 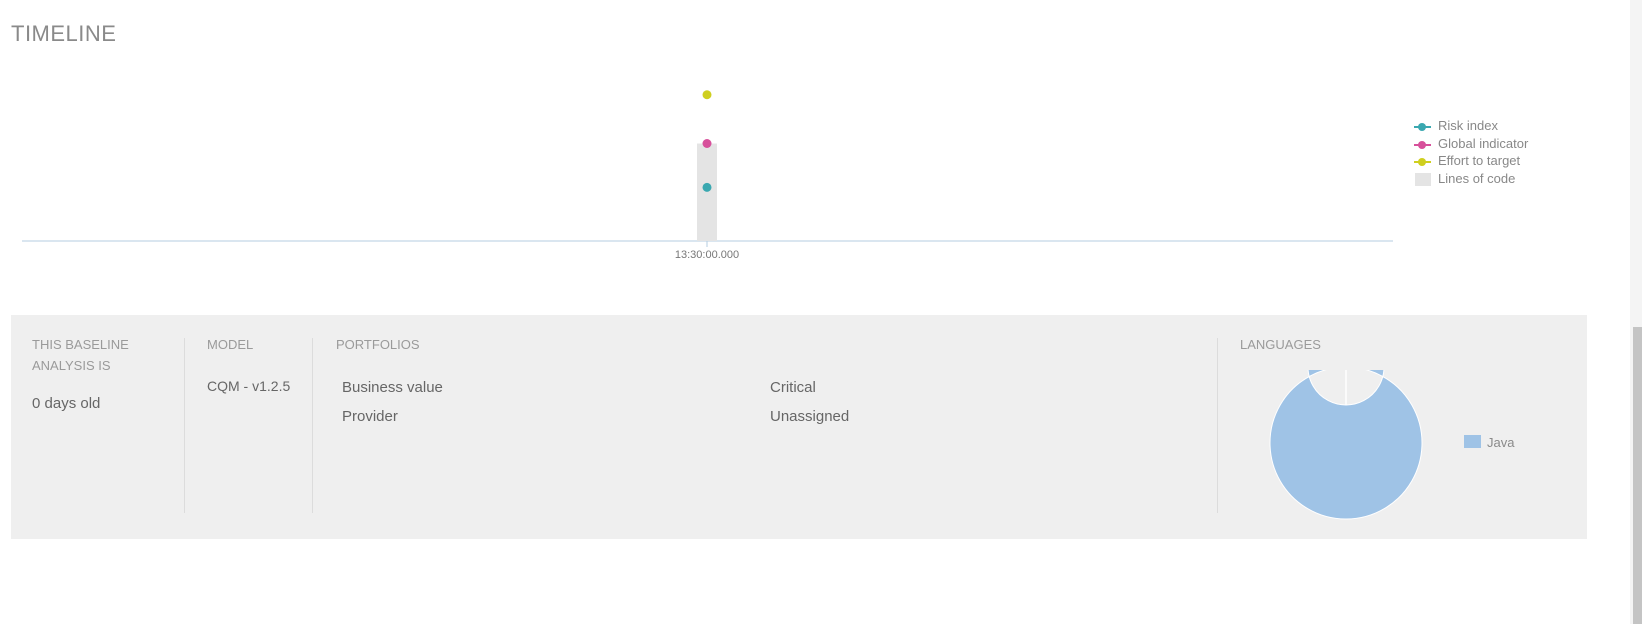 I want to click on baseline-age-value: 0 days old, so click(x=66, y=403).